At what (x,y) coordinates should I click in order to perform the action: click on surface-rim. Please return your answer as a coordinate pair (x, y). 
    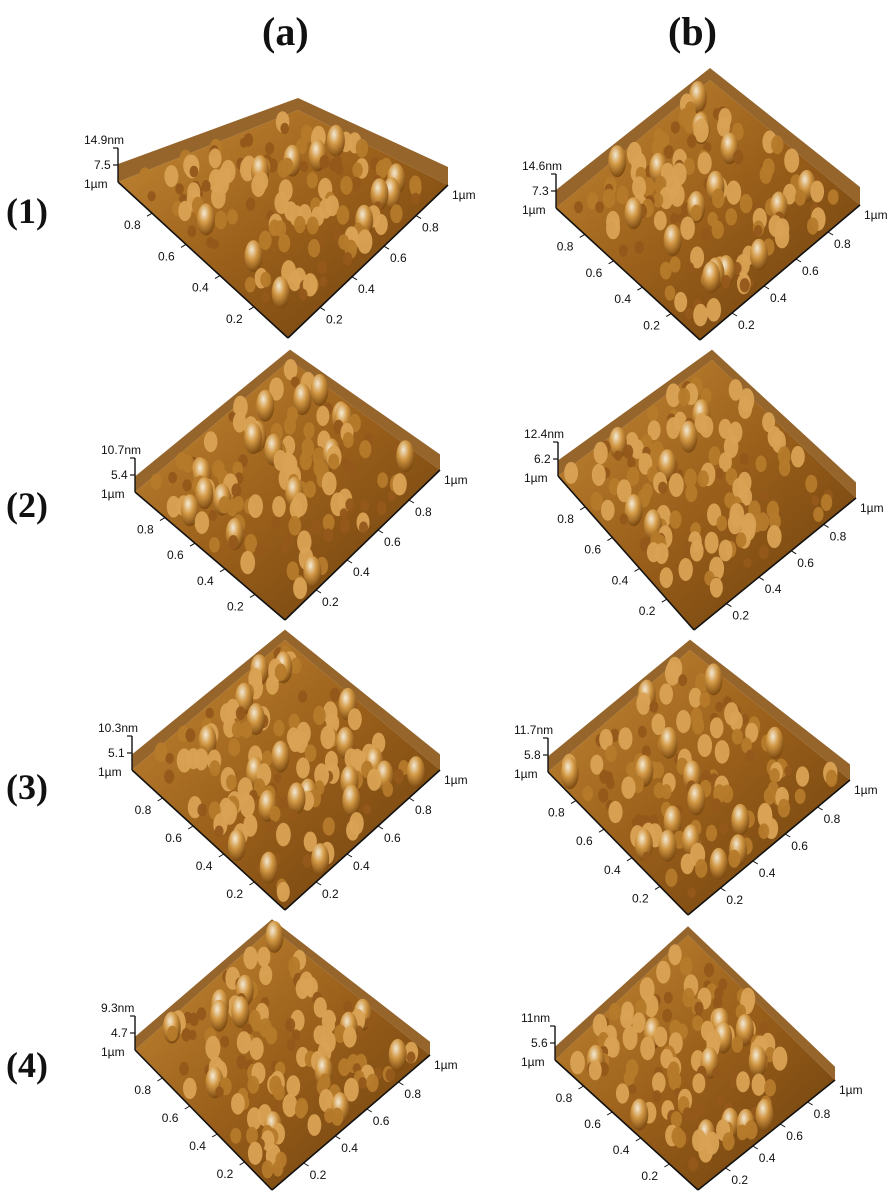
    Looking at the image, I should click on (283, 141).